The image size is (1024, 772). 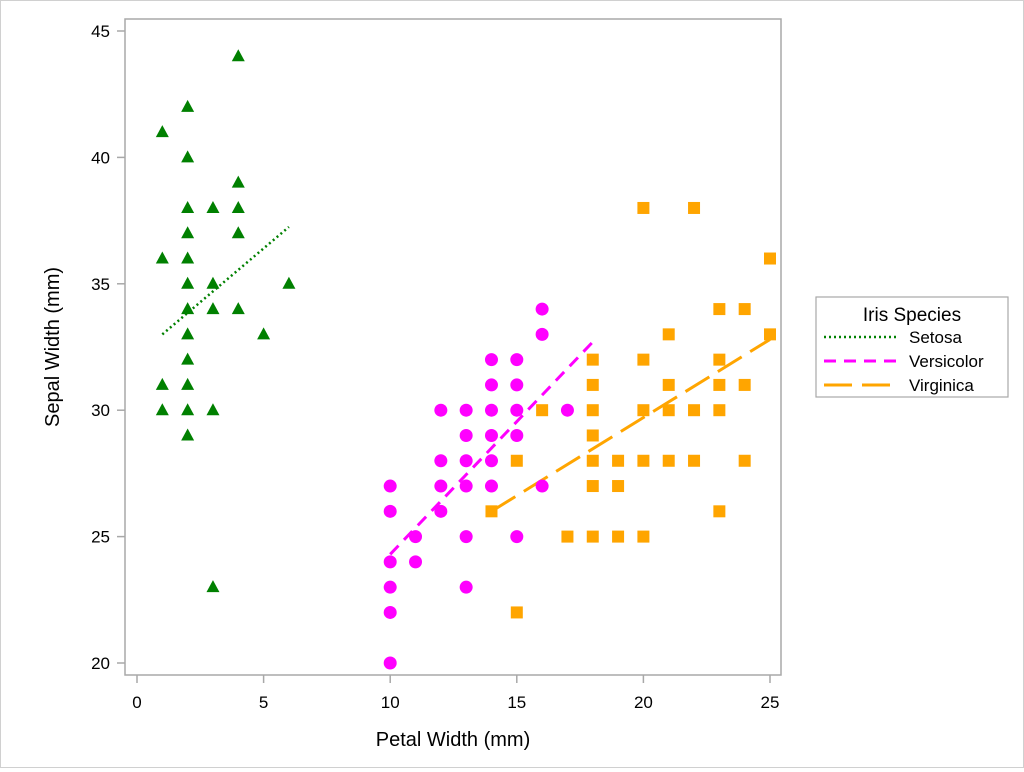 What do you see at coordinates (136, 702) in the screenshot?
I see `x-tick-label: 0` at bounding box center [136, 702].